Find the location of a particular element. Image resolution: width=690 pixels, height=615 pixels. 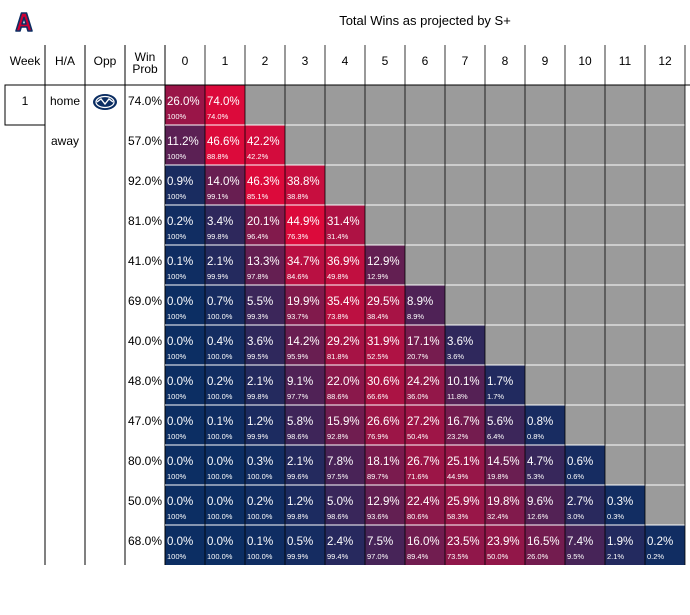

cell-at-least-prob: 52.5% is located at coordinates (378, 356).